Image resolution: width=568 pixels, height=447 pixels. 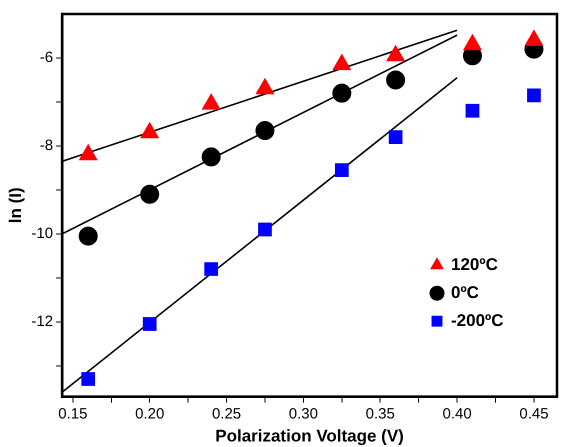 I want to click on y-tick-label: -12, so click(x=42, y=321).